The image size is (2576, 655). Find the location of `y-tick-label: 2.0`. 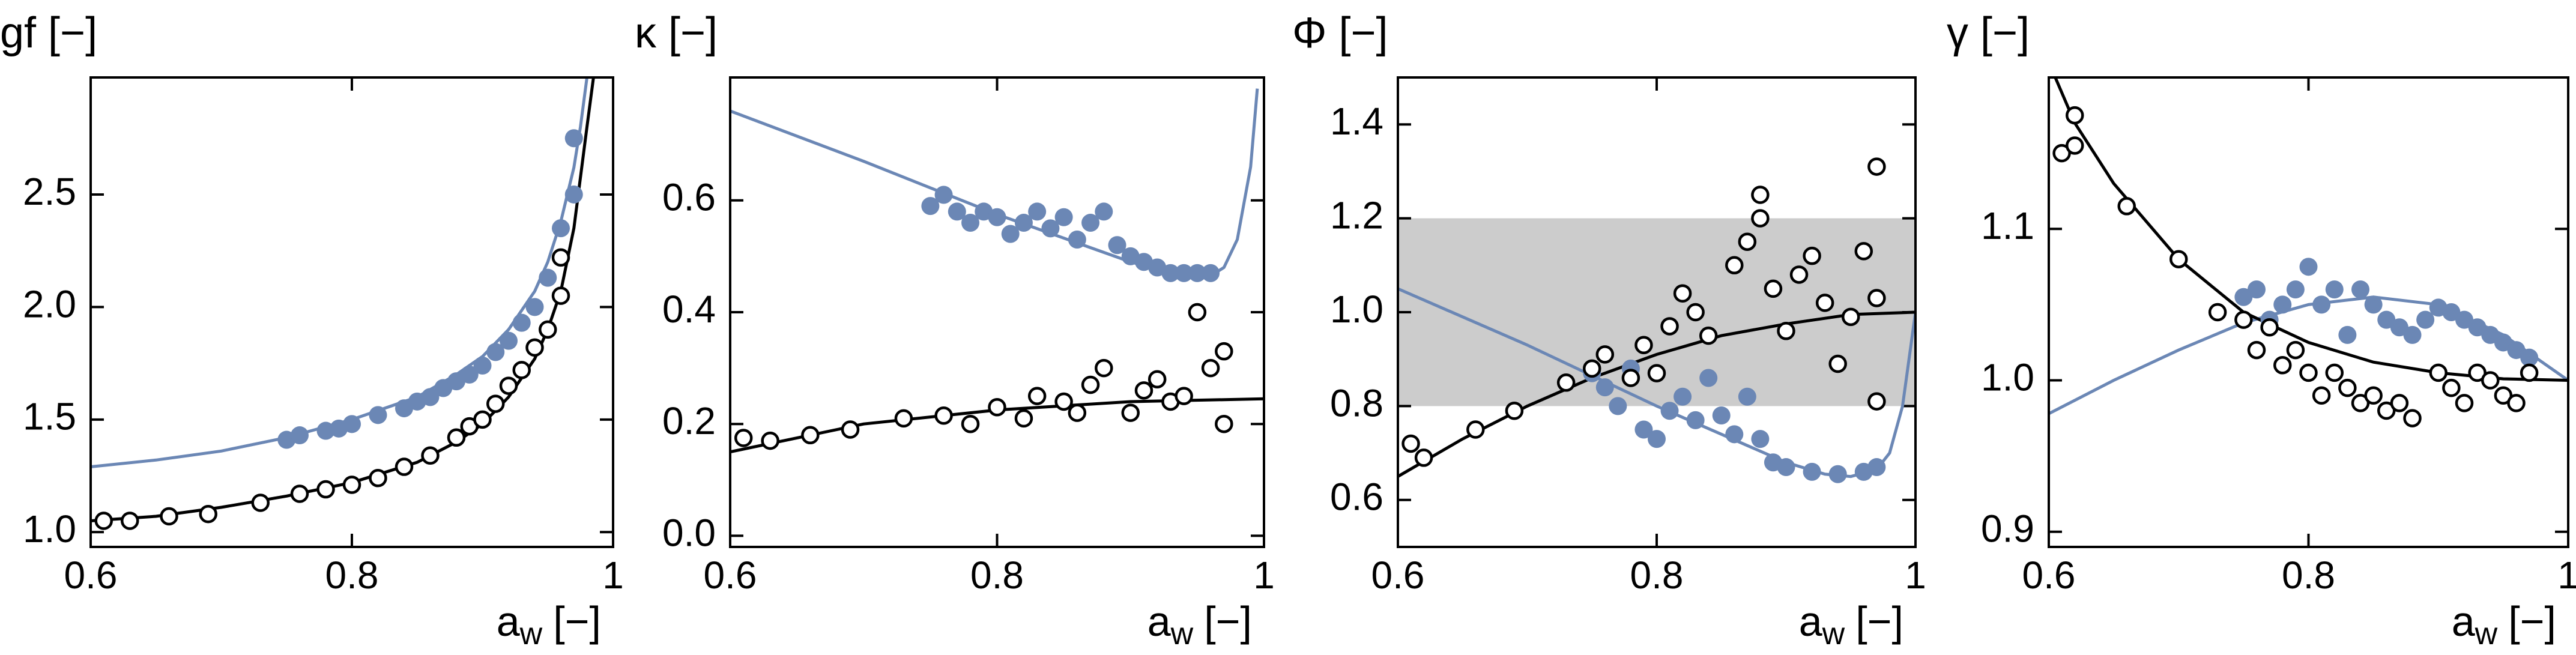

y-tick-label: 2.0 is located at coordinates (49, 303).